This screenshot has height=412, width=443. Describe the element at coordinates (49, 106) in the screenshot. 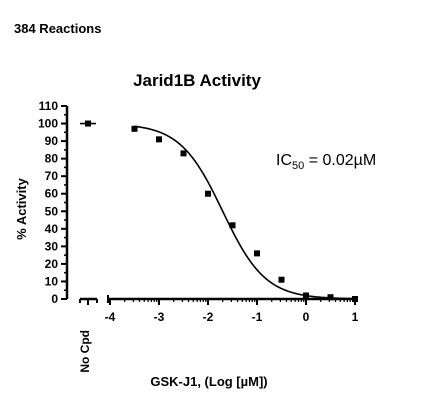

I see `y-tick-label: 110` at that location.